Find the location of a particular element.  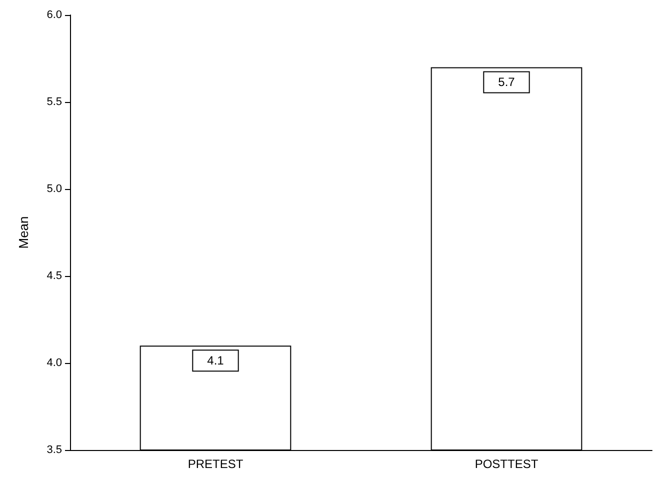

x-tick-label: POSTTEST is located at coordinates (506, 464).